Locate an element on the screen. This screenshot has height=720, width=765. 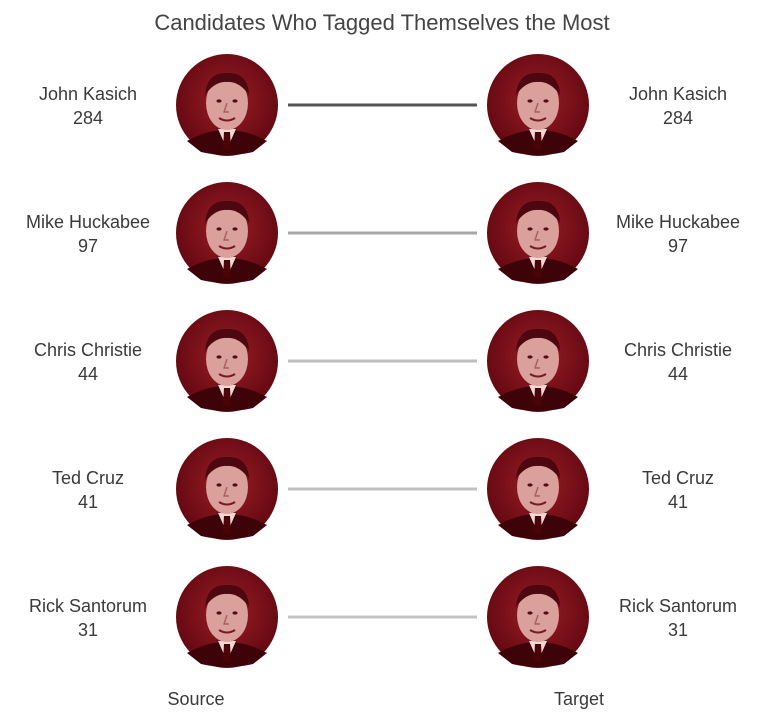
target-value-4: 31 is located at coordinates (678, 630).